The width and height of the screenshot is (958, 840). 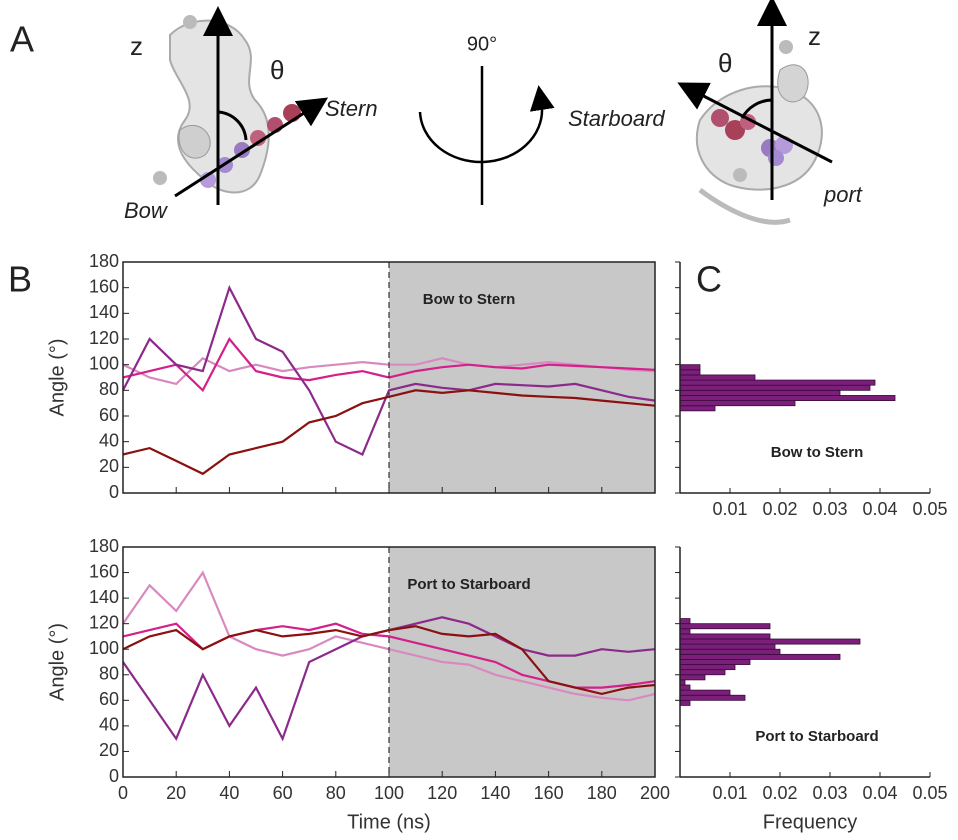 I want to click on x-tick-label: 60, so click(x=283, y=793).